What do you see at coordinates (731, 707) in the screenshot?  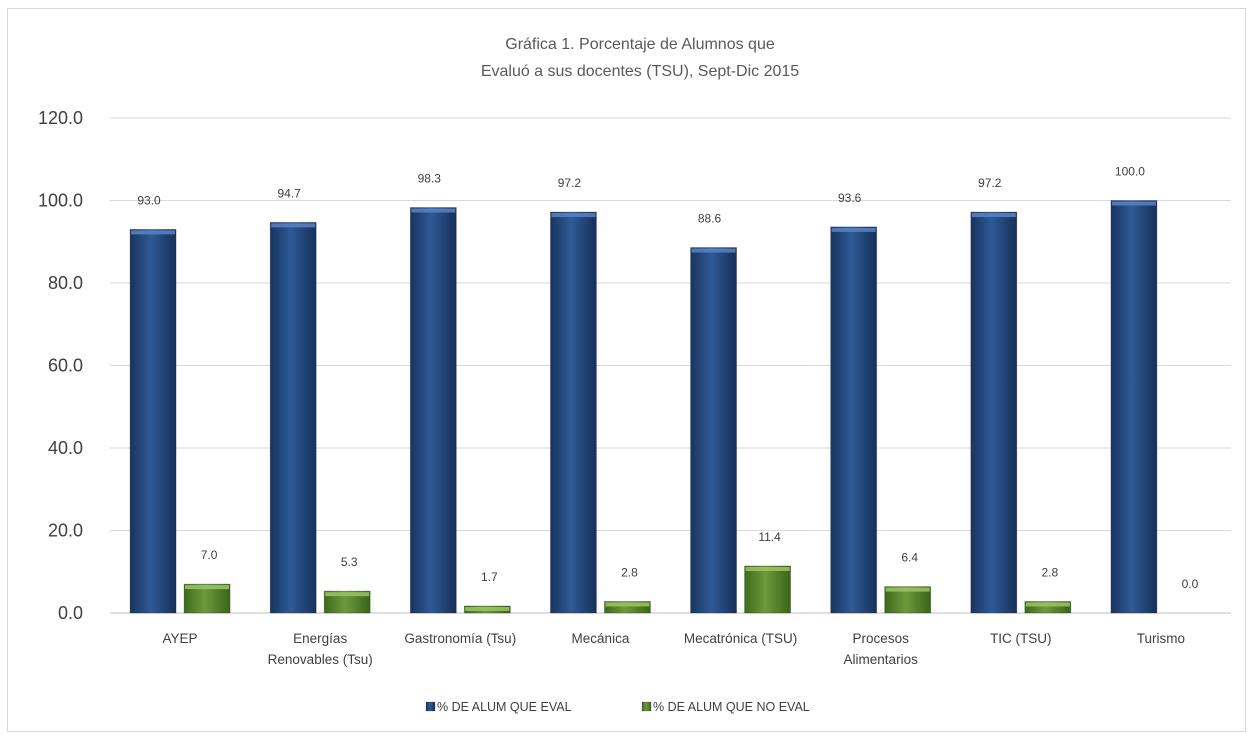 I see `legend-label: % DE ALUM QUE NO EVAL` at bounding box center [731, 707].